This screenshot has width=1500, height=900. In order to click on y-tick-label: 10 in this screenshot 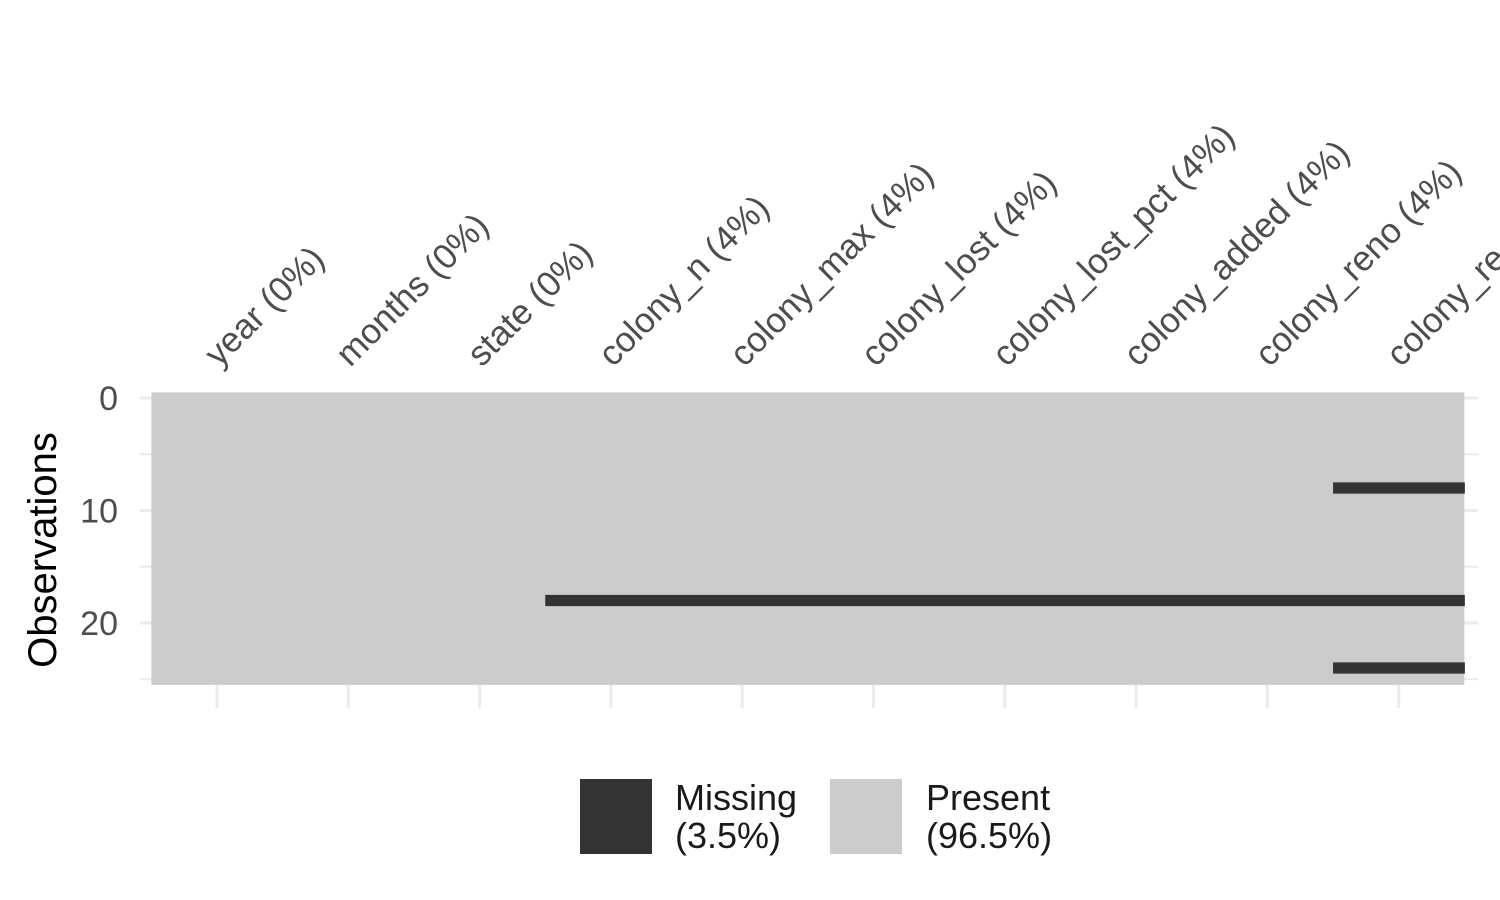, I will do `click(99, 512)`.